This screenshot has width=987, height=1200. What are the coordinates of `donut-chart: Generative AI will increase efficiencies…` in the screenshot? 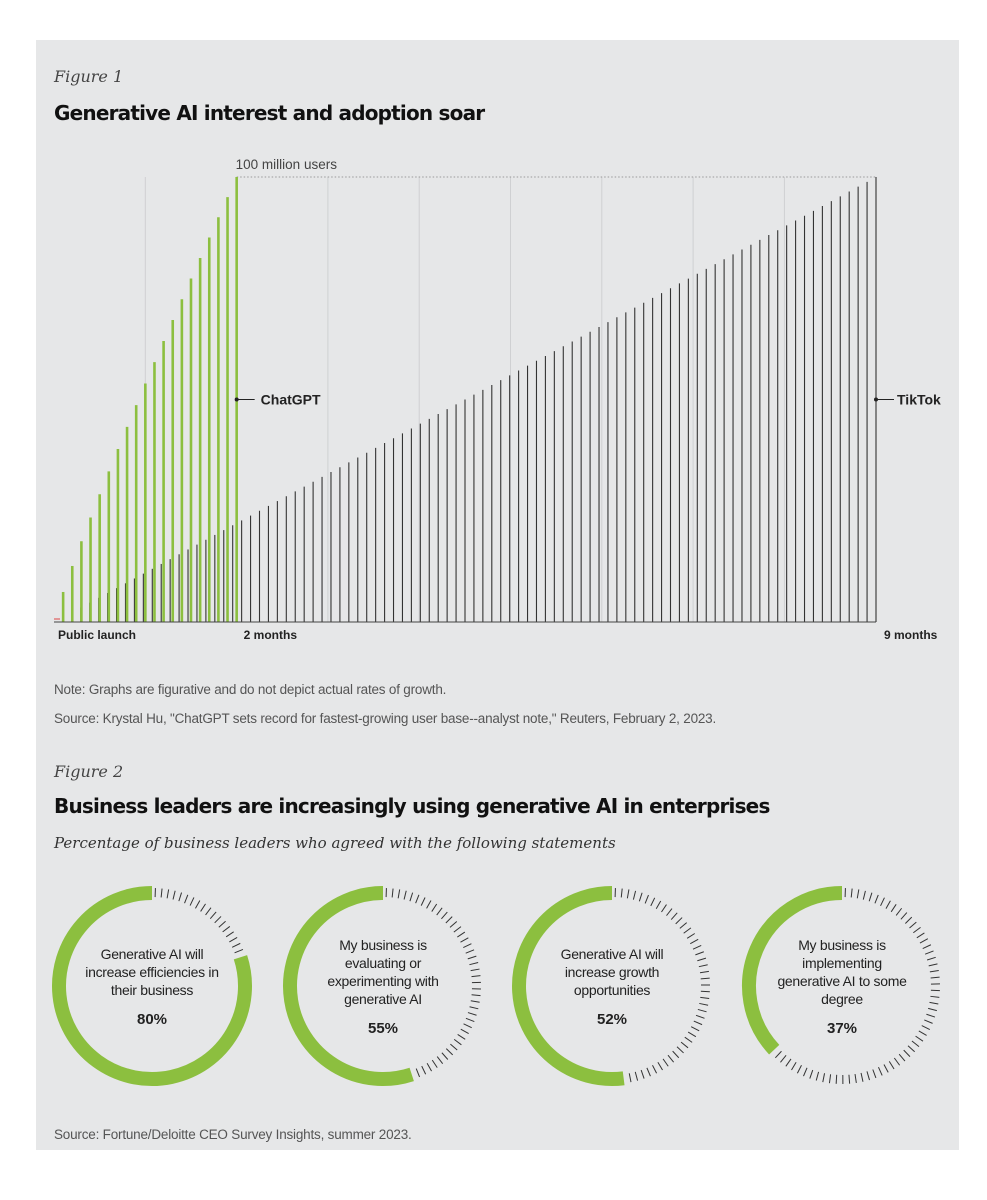 It's located at (152, 986).